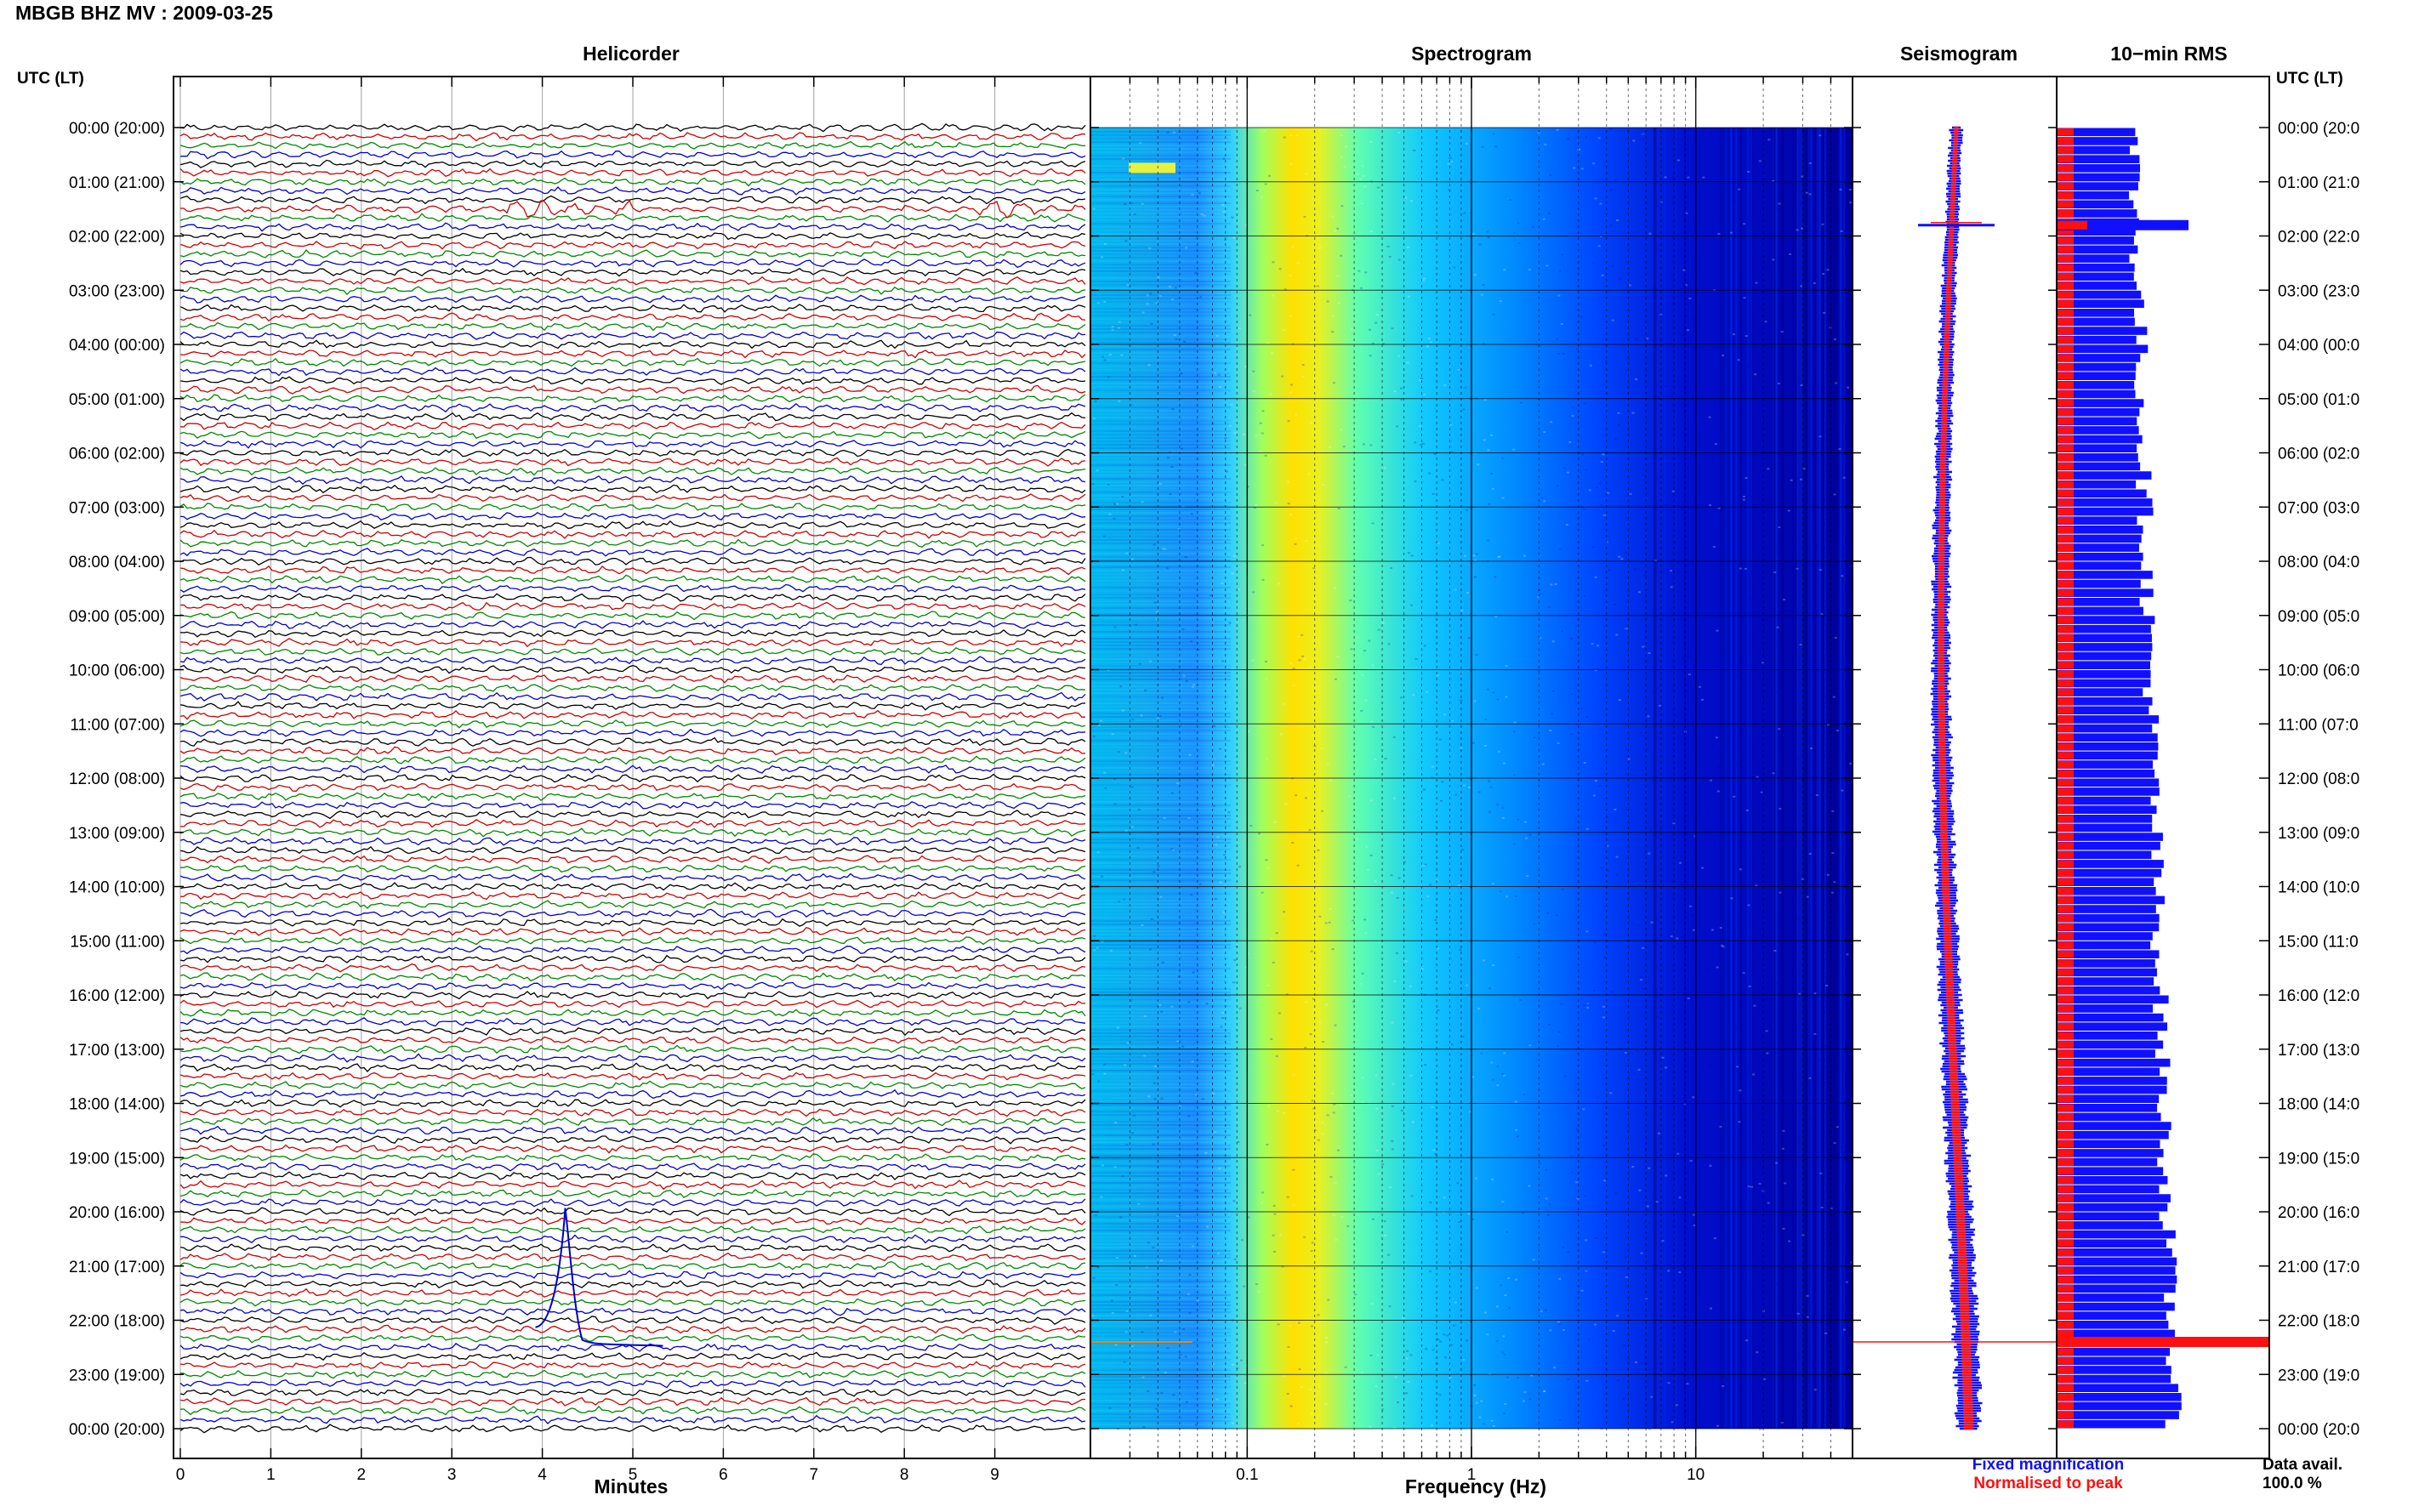  I want to click on hour-label-right: 18:00 (14:0, so click(2318, 1105).